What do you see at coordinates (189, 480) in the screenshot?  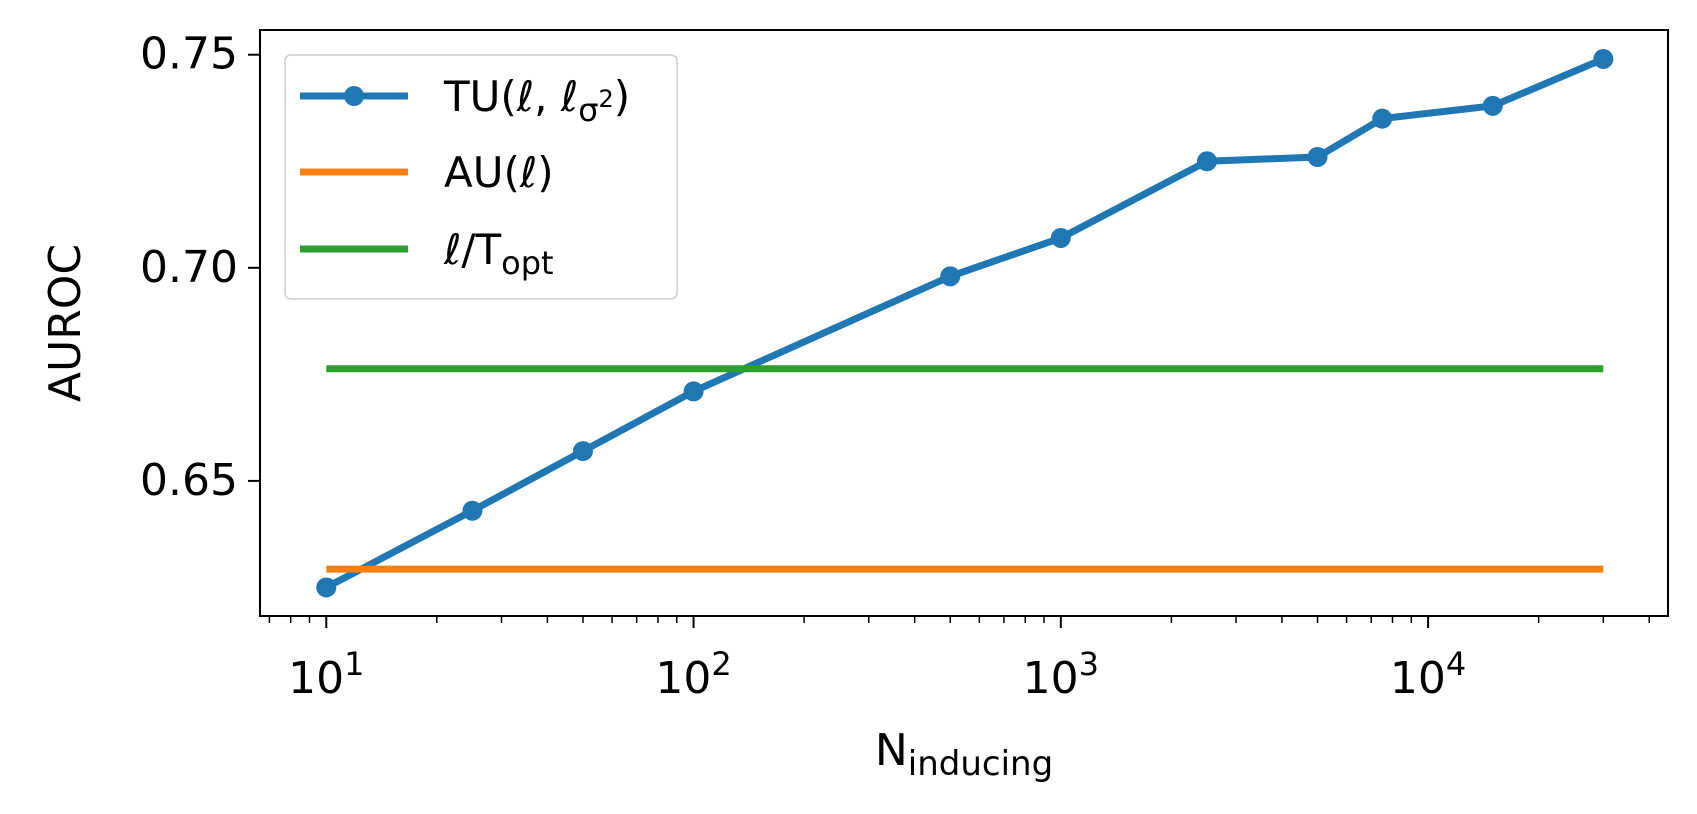 I see `y-tick-label-0: 0.65` at bounding box center [189, 480].